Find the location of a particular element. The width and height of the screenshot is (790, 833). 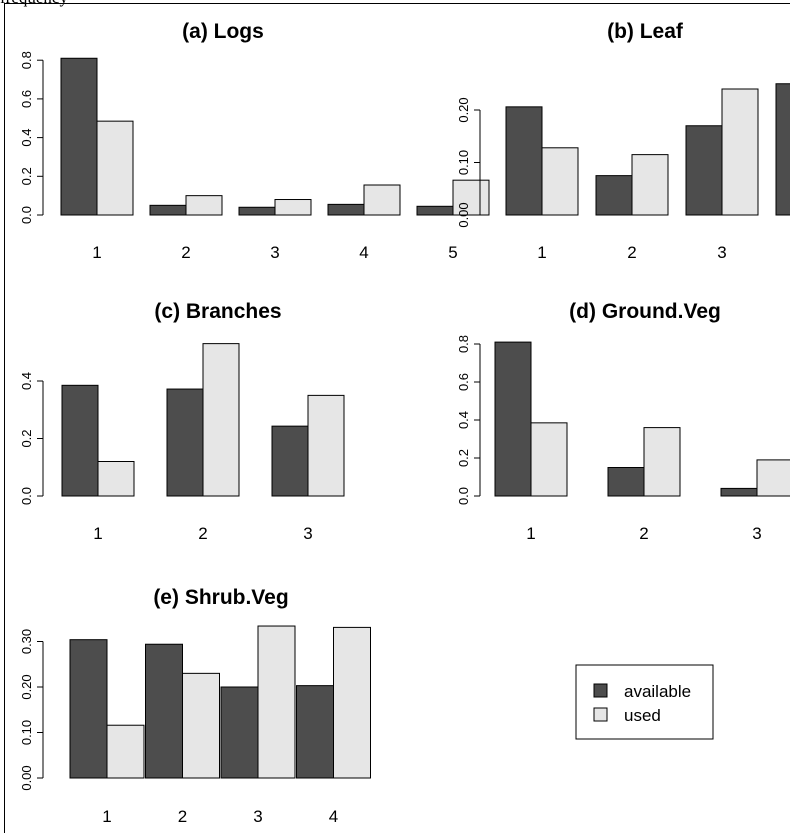

y-tick-label: 0.30 is located at coordinates (26, 641).